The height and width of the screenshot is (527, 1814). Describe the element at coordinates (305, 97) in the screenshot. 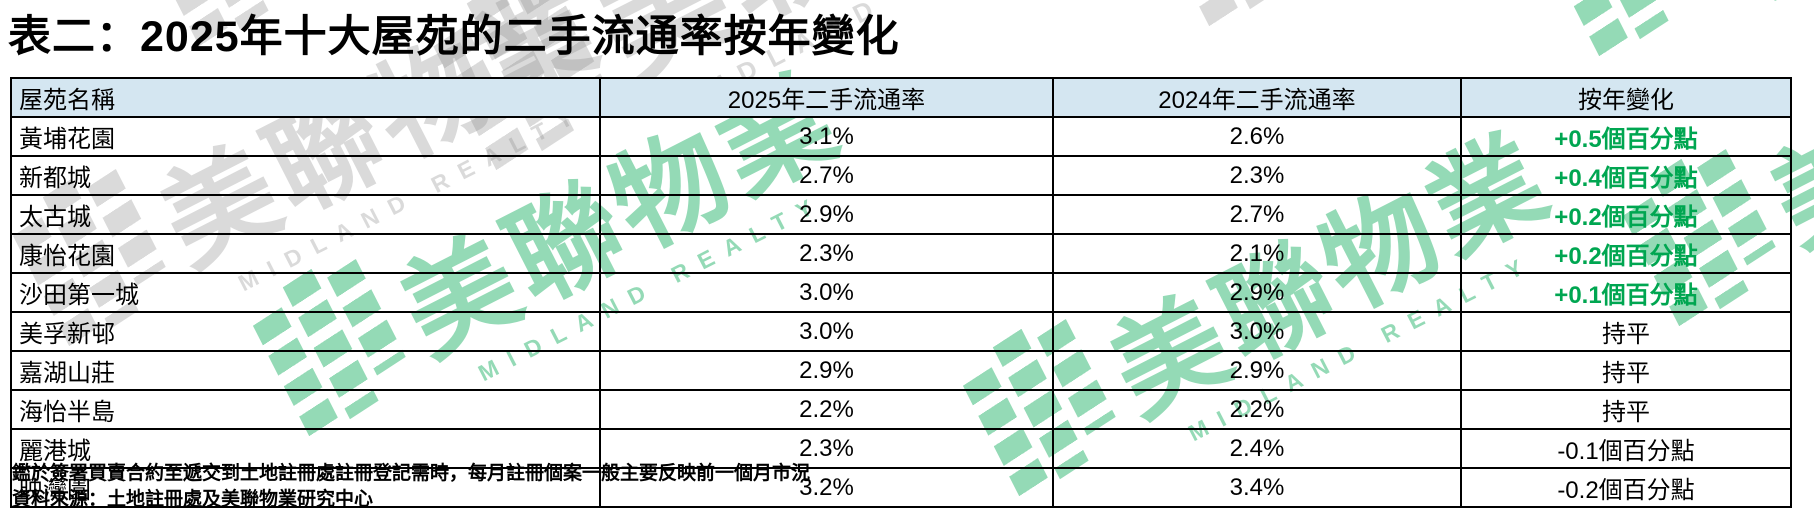

I see `column-header-estate-name: 屋苑名稱` at that location.